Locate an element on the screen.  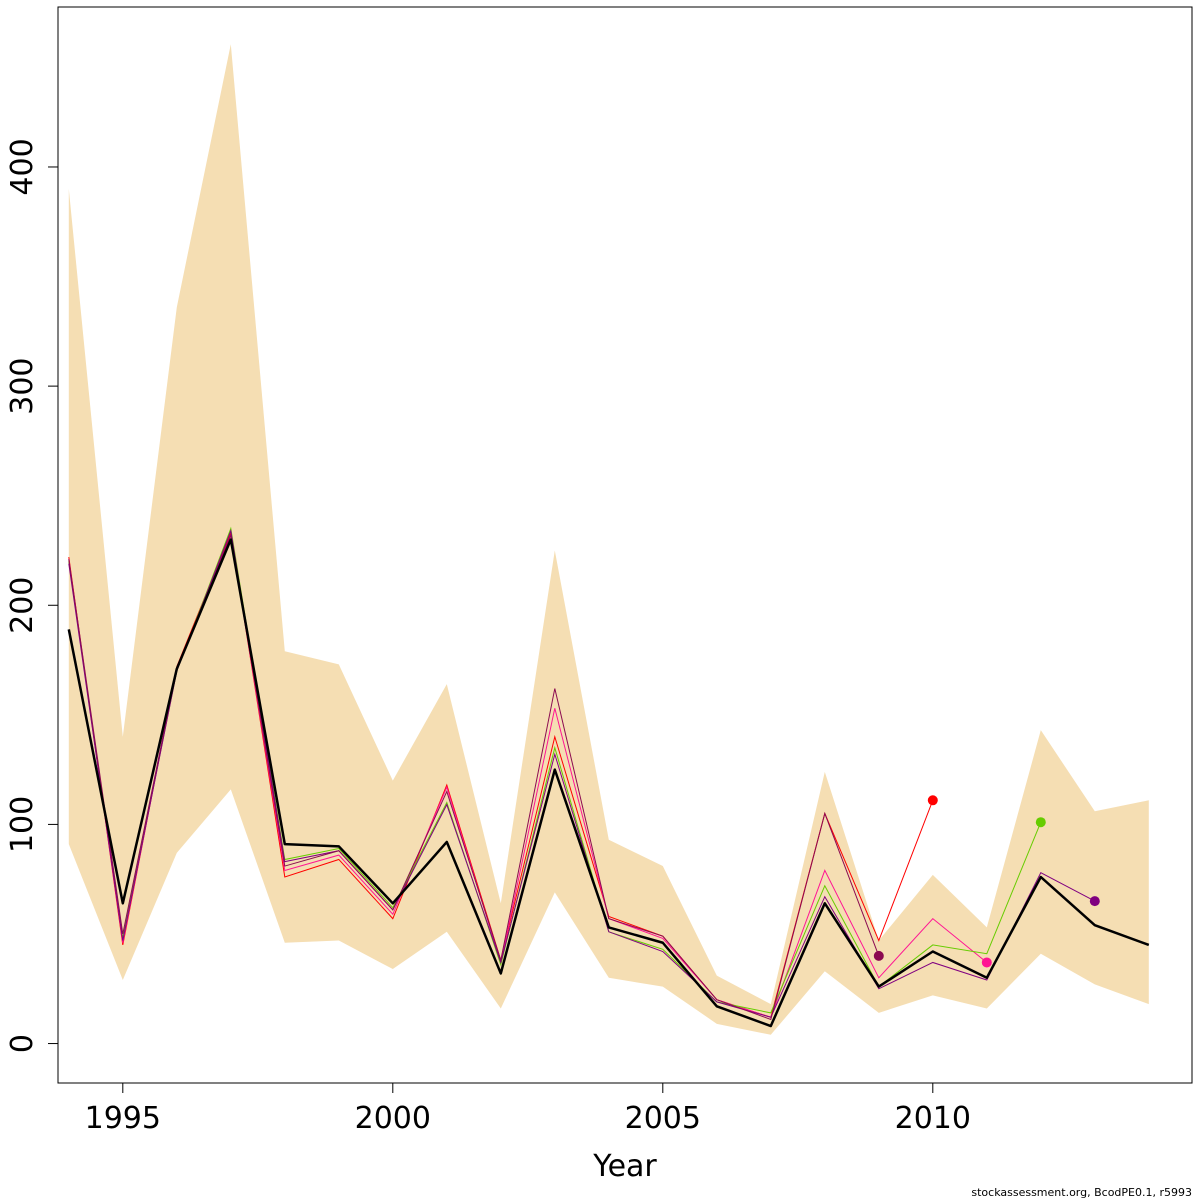
y-tick-label-0: 0 is located at coordinates (22, 1043).